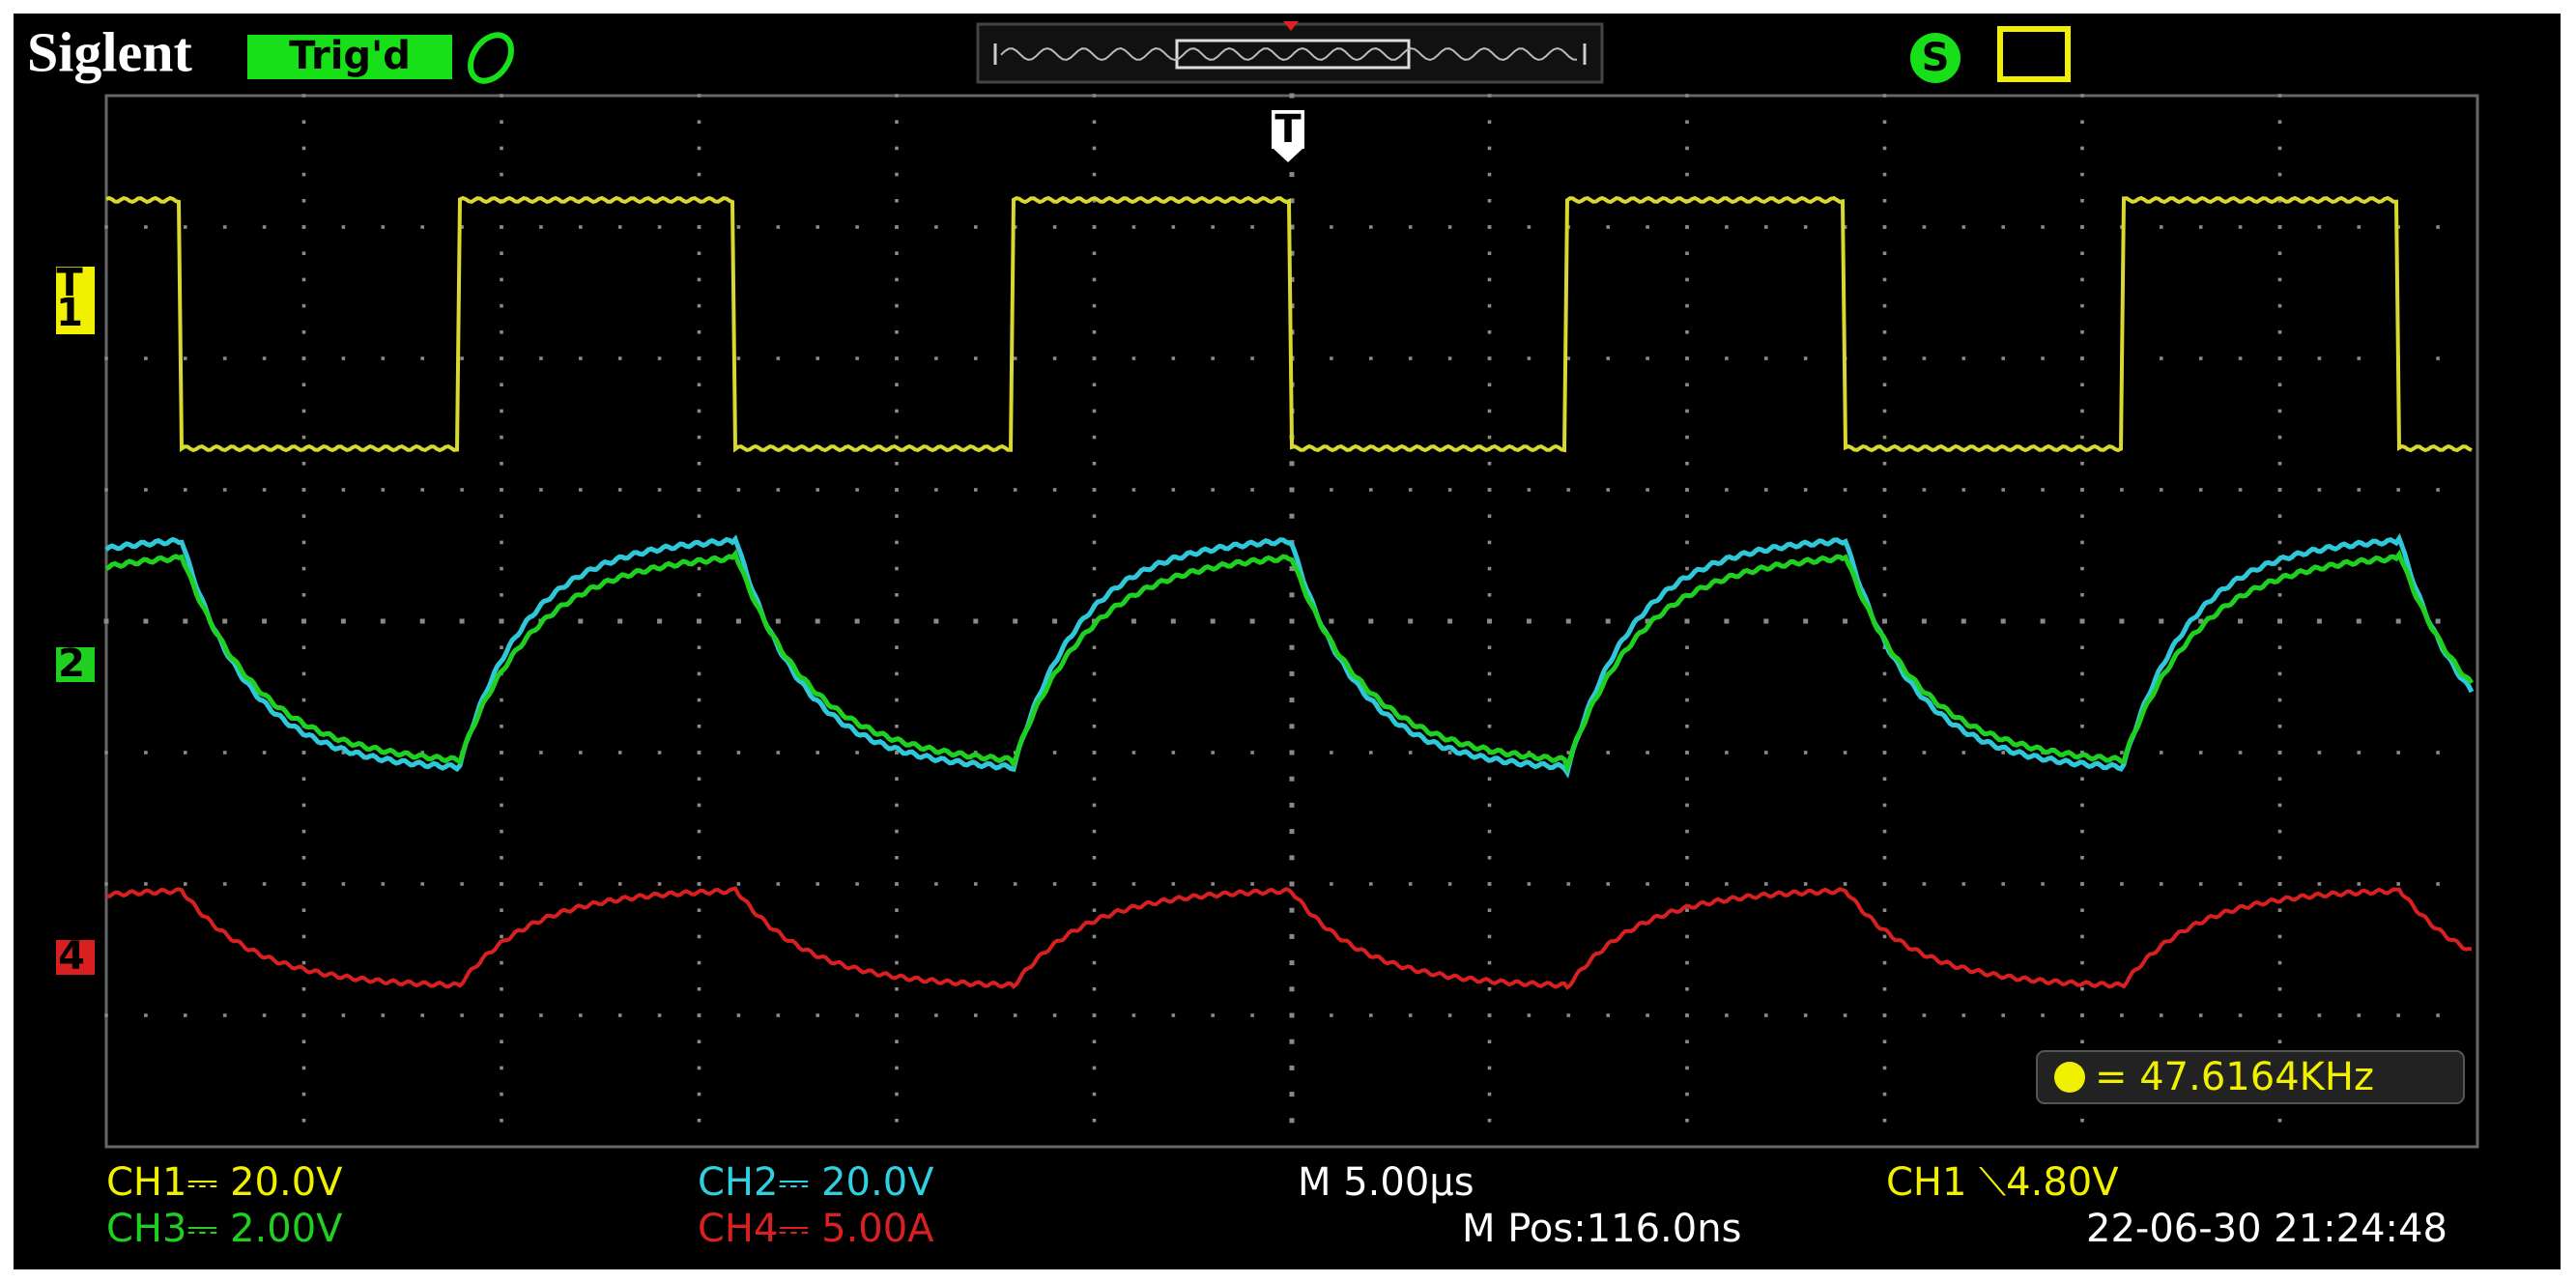 The image size is (2576, 1282). Describe the element at coordinates (2003, 1183) in the screenshot. I see `trigger-setting: CH1 ⟍4.80V` at that location.